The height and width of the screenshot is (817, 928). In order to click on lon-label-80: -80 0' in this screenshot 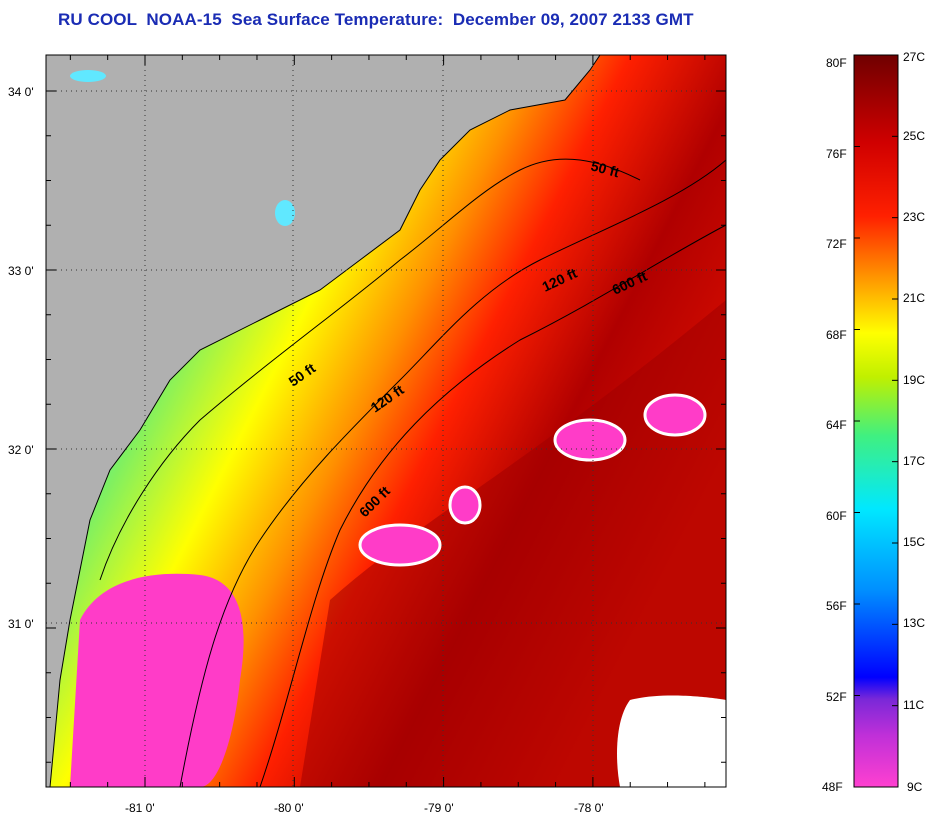, I will do `click(289, 808)`.